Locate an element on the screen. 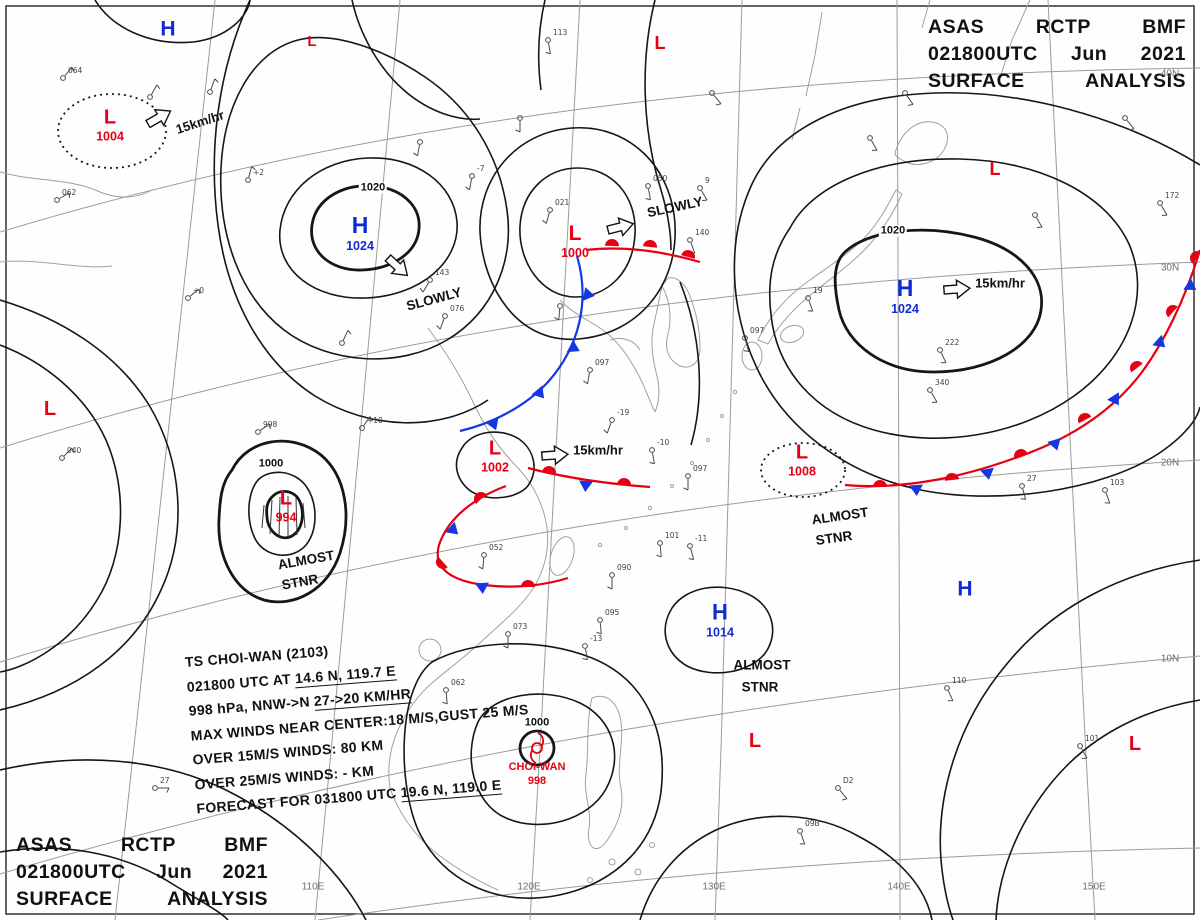  pressure-letter: H is located at coordinates (905, 287).